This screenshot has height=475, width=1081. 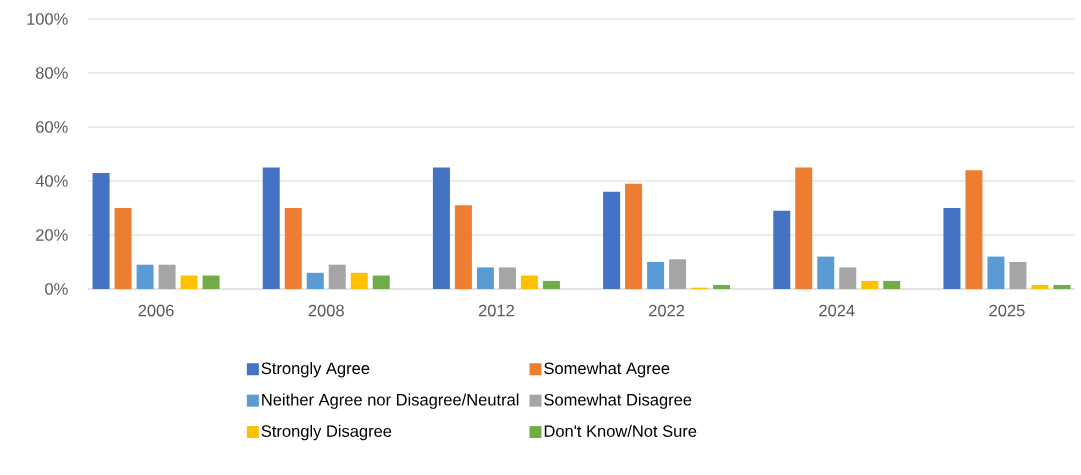 I want to click on y-tick-label: 40%, so click(x=51, y=181).